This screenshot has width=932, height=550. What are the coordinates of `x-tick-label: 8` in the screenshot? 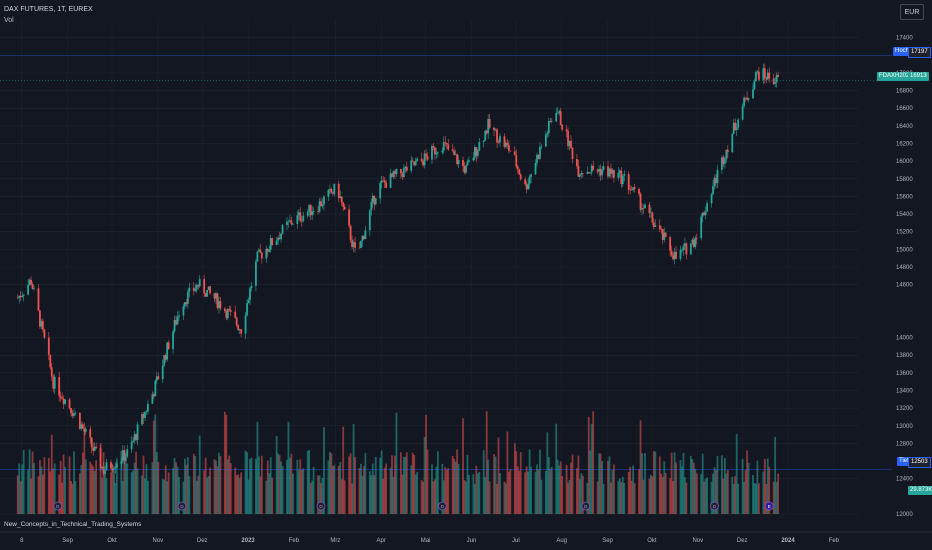 It's located at (22, 541).